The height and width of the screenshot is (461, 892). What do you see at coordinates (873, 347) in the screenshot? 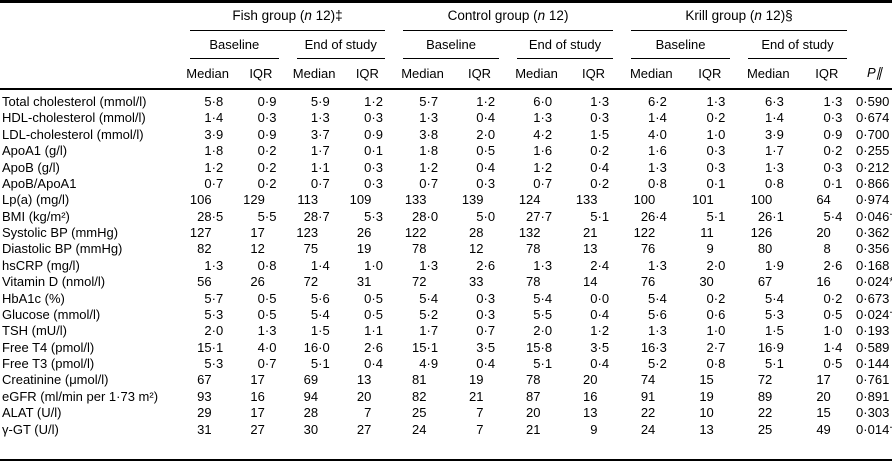
I see `p-value-cell: 0·589` at bounding box center [873, 347].